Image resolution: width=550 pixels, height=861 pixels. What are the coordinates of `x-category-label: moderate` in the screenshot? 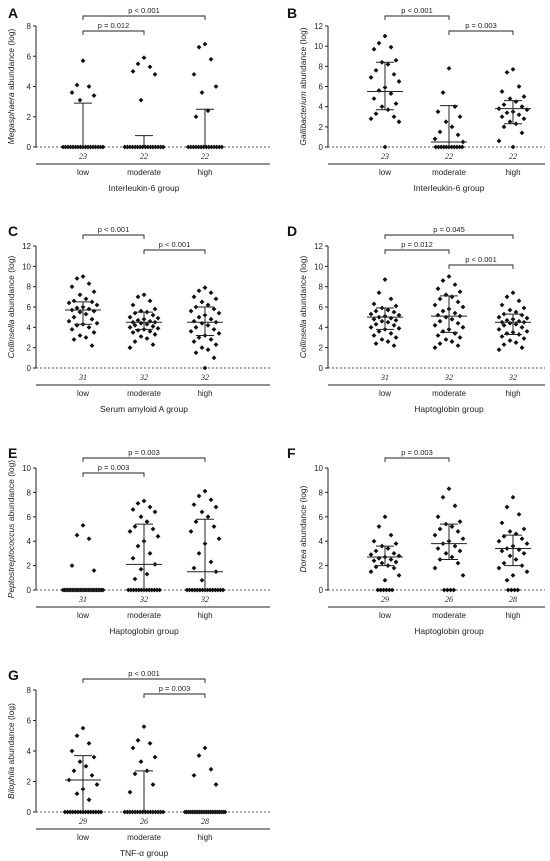 It's located at (144, 172).